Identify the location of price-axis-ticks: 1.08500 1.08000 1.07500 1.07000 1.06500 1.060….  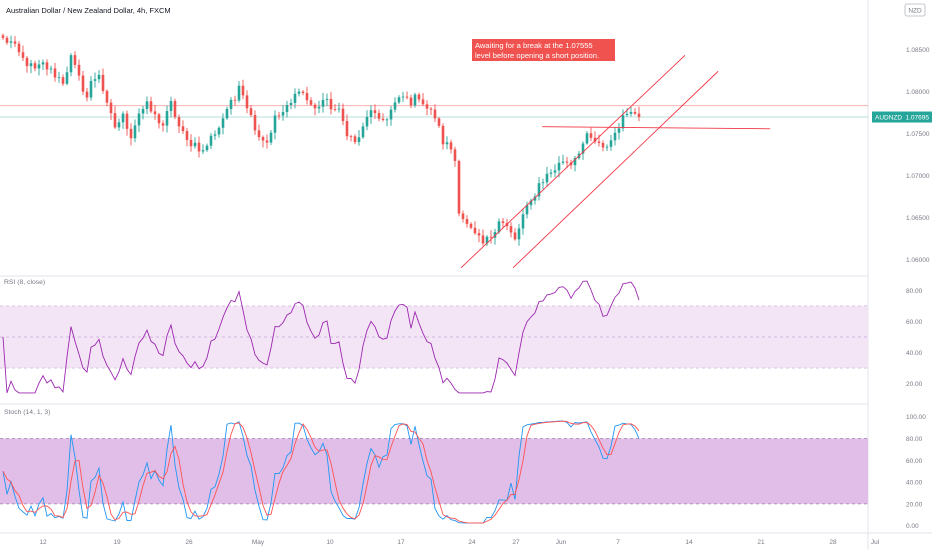
(918, 155).